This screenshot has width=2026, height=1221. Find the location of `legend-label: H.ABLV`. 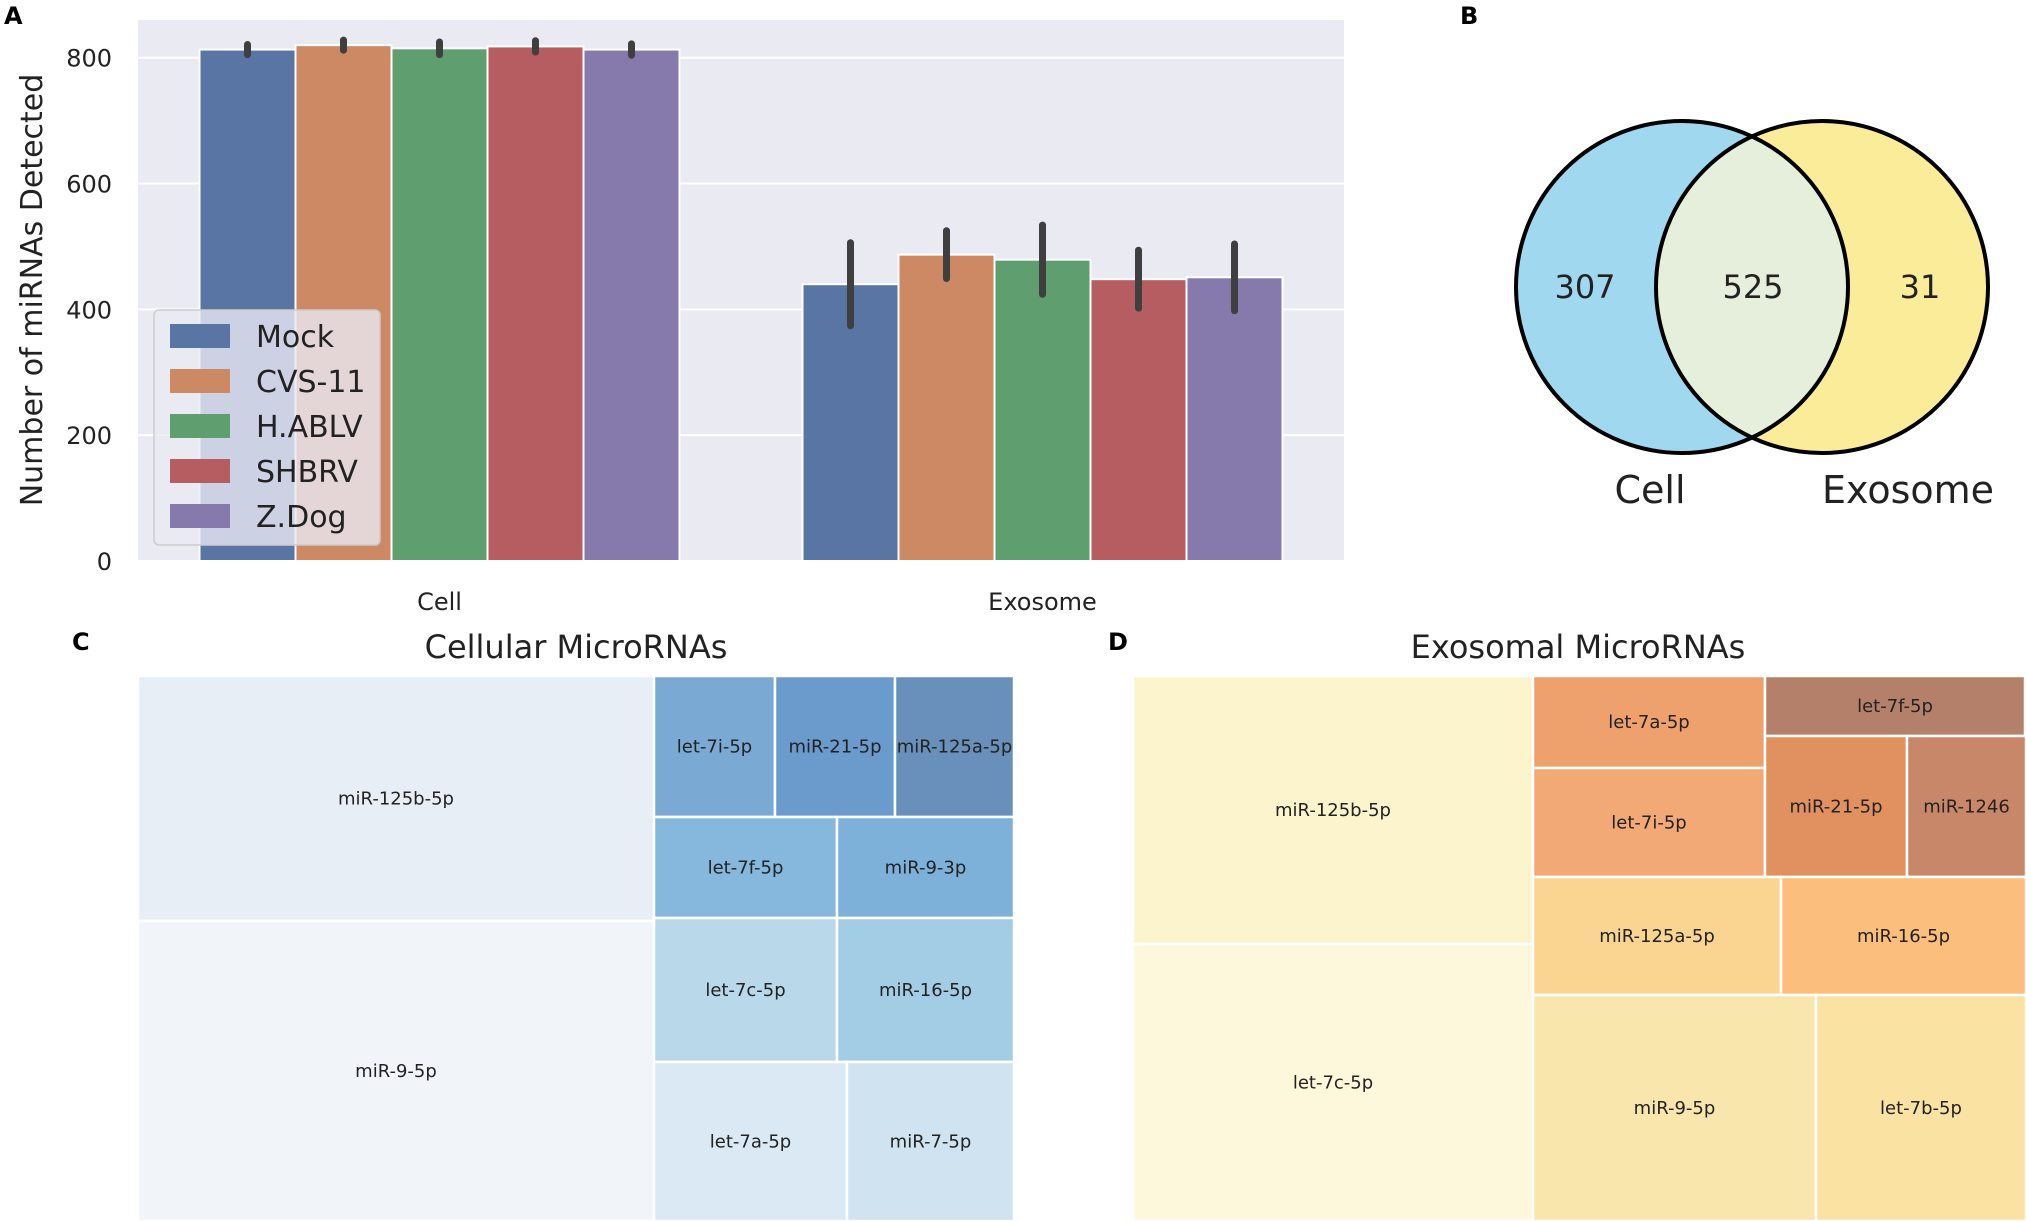

legend-label: H.ABLV is located at coordinates (309, 427).